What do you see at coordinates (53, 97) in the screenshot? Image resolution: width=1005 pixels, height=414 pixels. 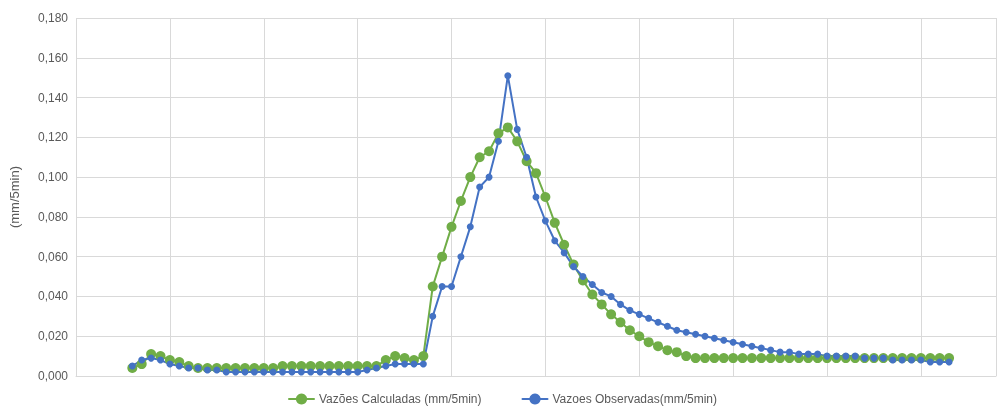 I see `y-tick-label: 0,140` at bounding box center [53, 97].